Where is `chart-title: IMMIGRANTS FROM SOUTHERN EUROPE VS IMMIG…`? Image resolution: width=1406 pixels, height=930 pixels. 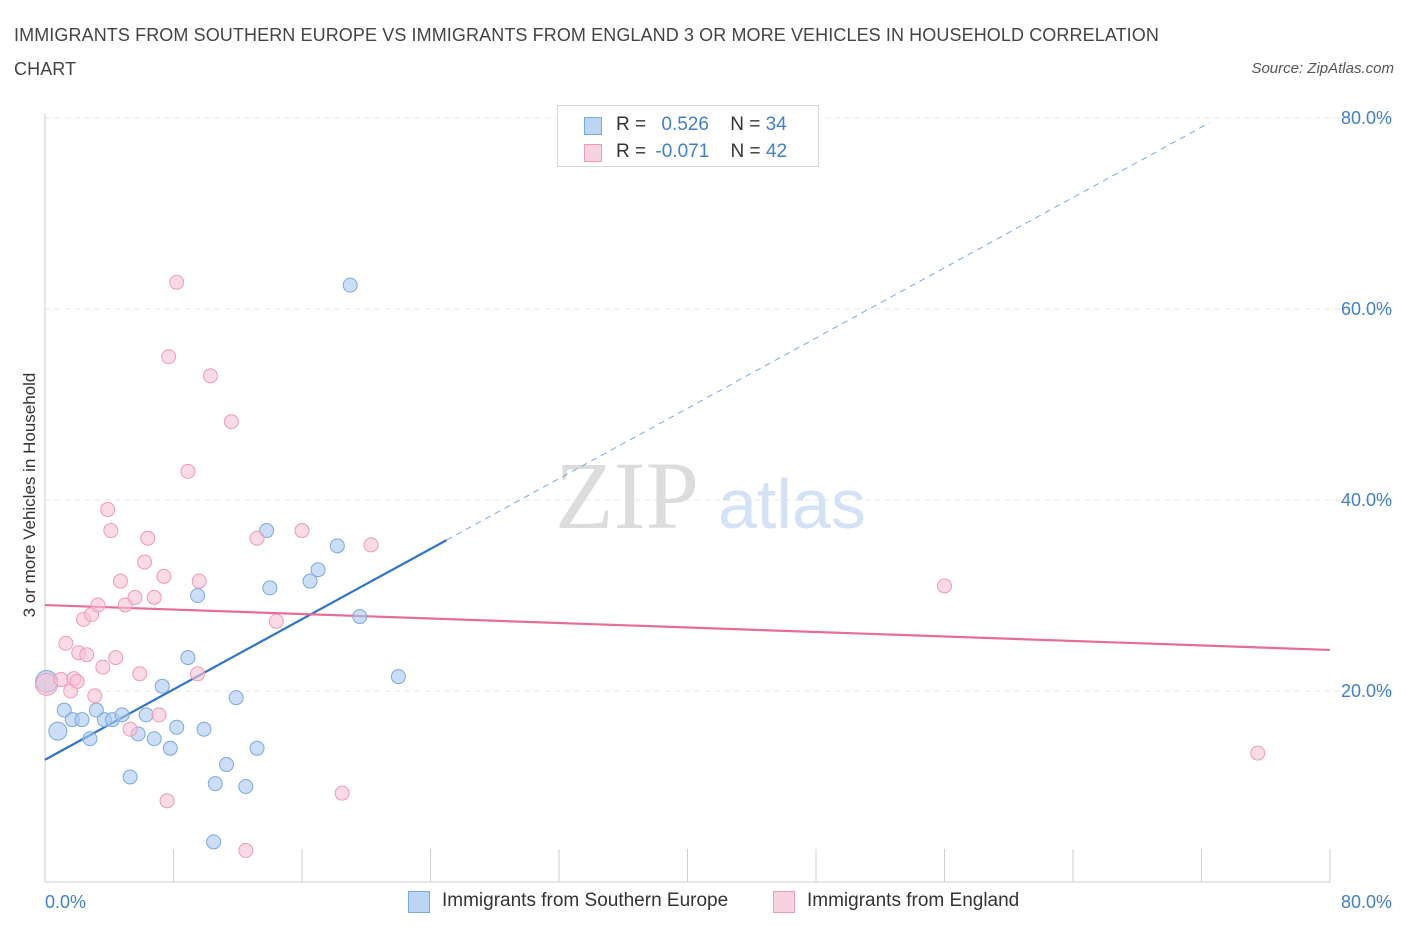
chart-title: IMMIGRANTS FROM SOUTHERN EUROPE VS IMMIG… is located at coordinates (586, 52).